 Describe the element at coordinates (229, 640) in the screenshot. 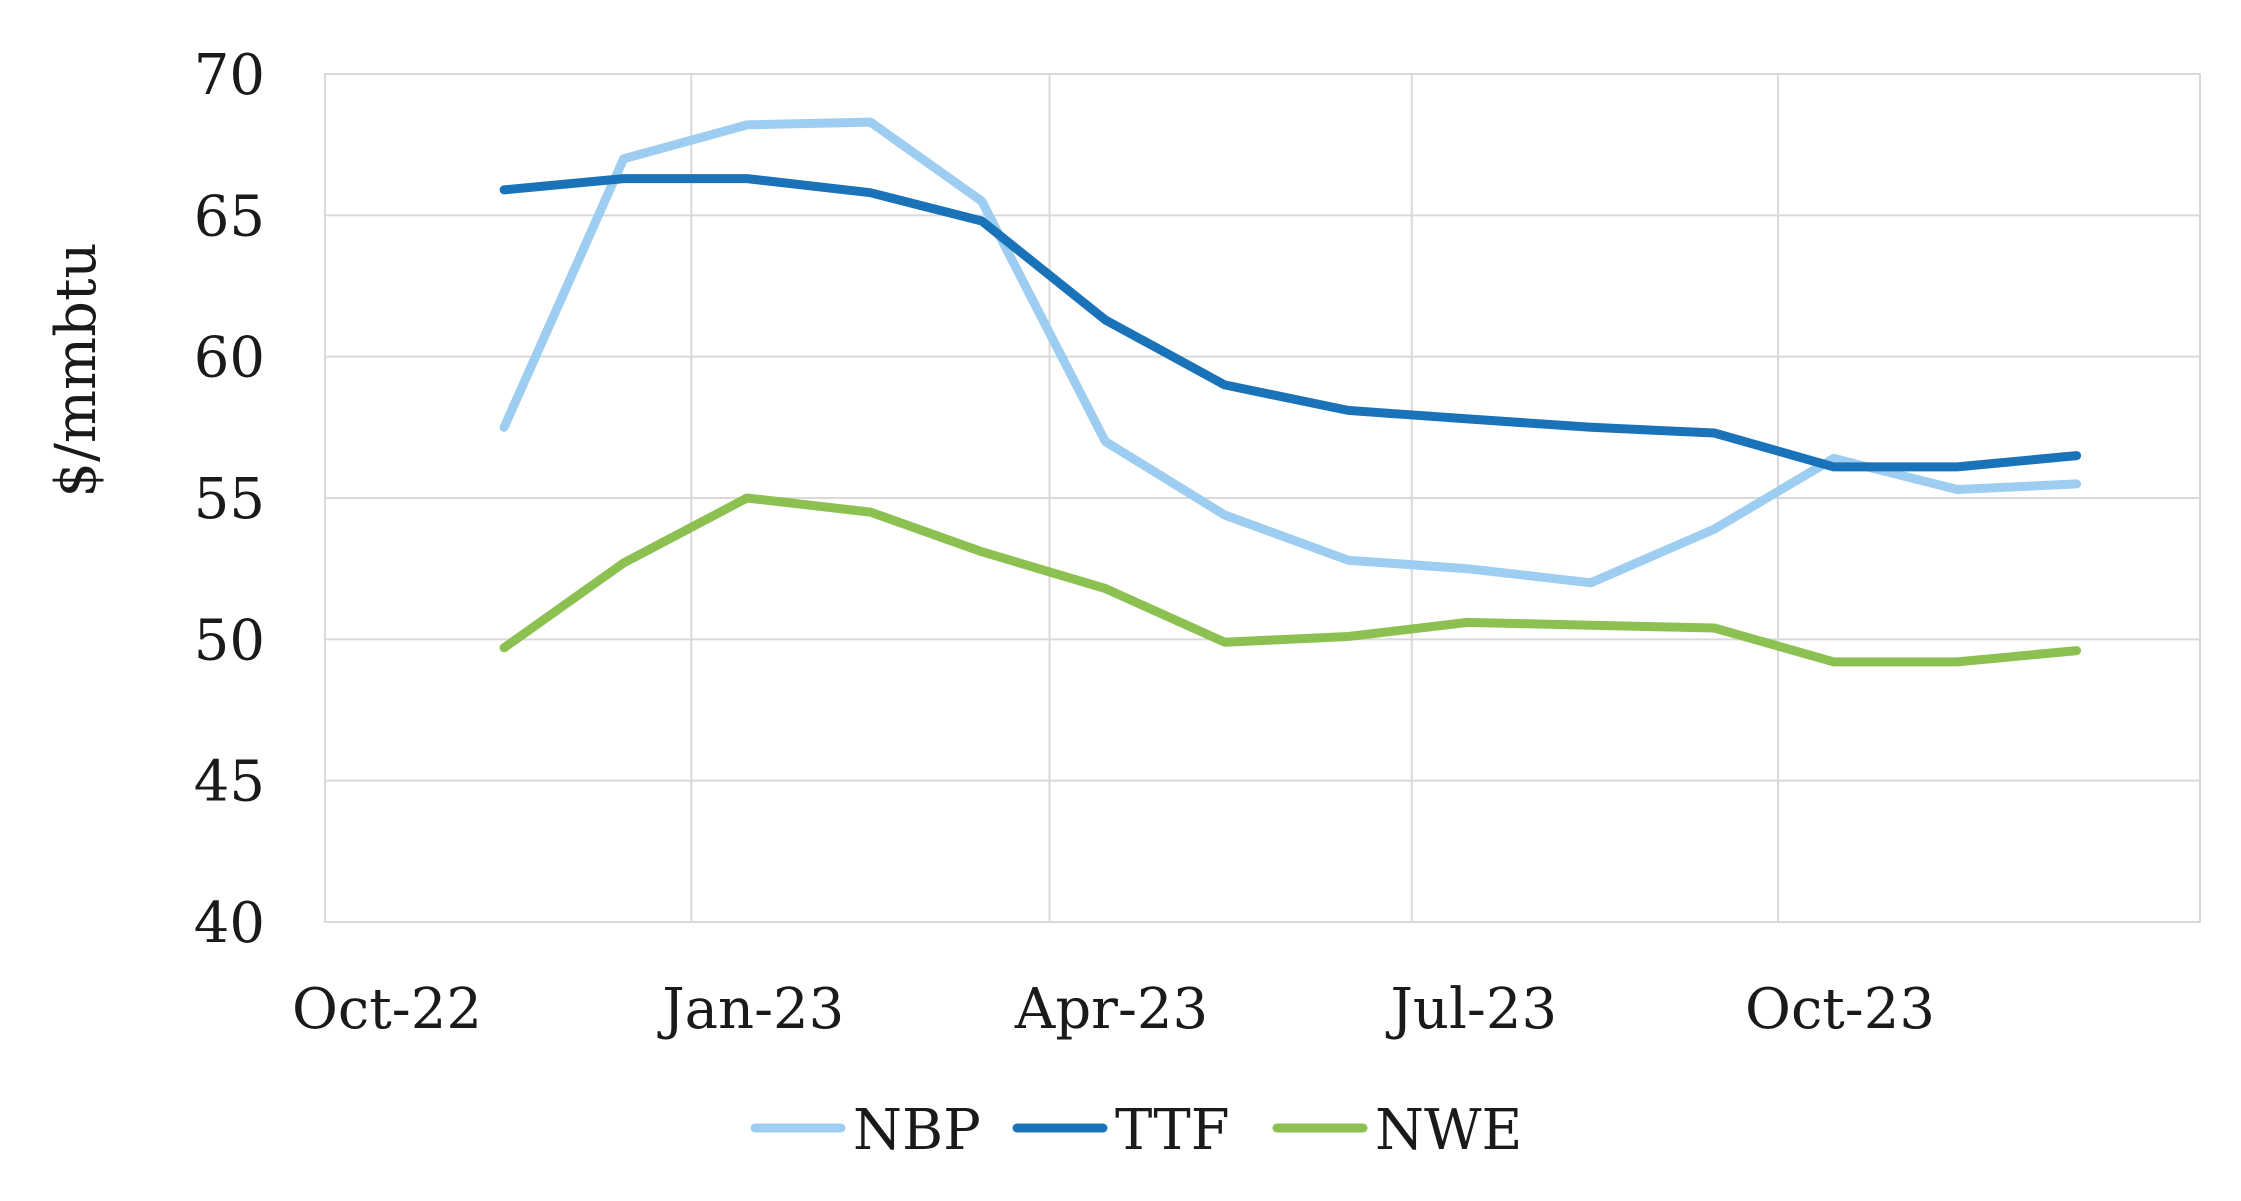

I see `y-tick-label: 50` at that location.